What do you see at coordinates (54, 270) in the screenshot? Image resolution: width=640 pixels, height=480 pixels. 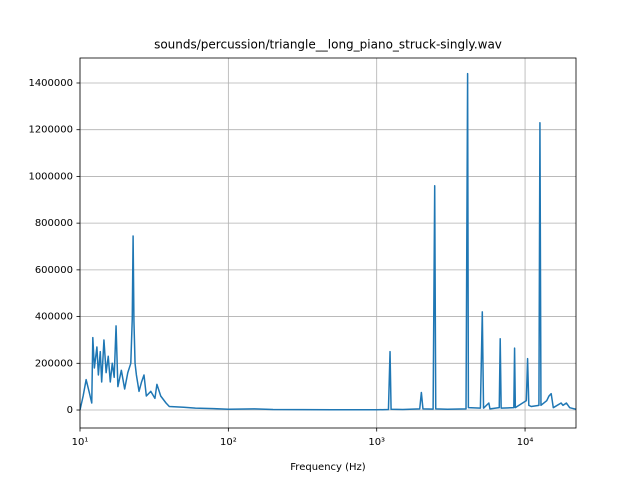 I see `y-tick-label: 600000` at bounding box center [54, 270].